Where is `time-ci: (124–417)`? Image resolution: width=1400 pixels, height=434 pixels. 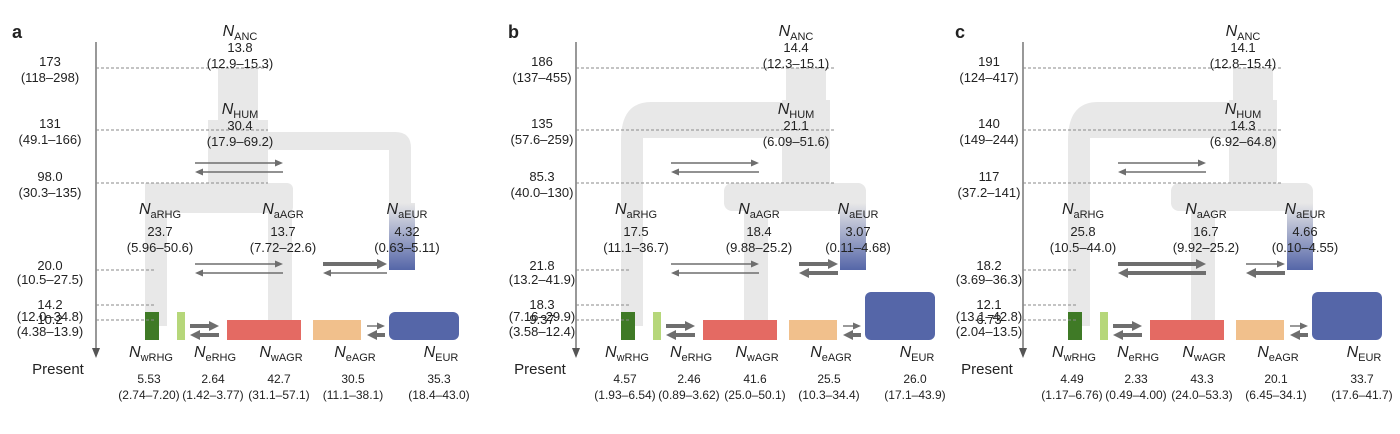 time-ci: (124–417) is located at coordinates (988, 77).